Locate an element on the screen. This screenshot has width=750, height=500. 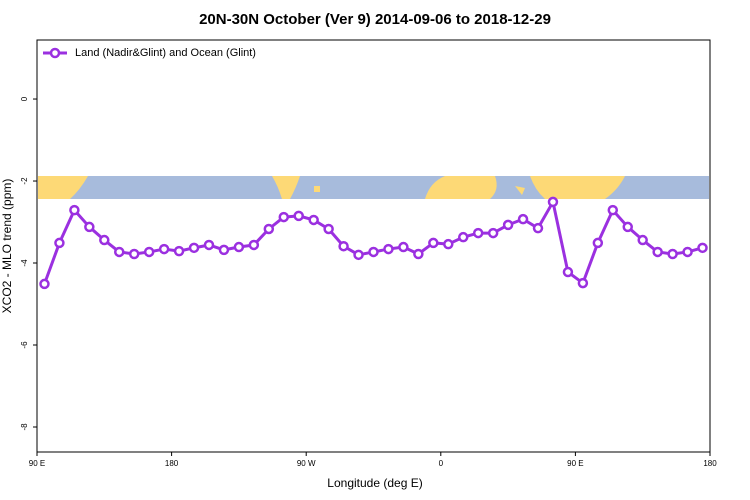
series-line is located at coordinates (373, 242).